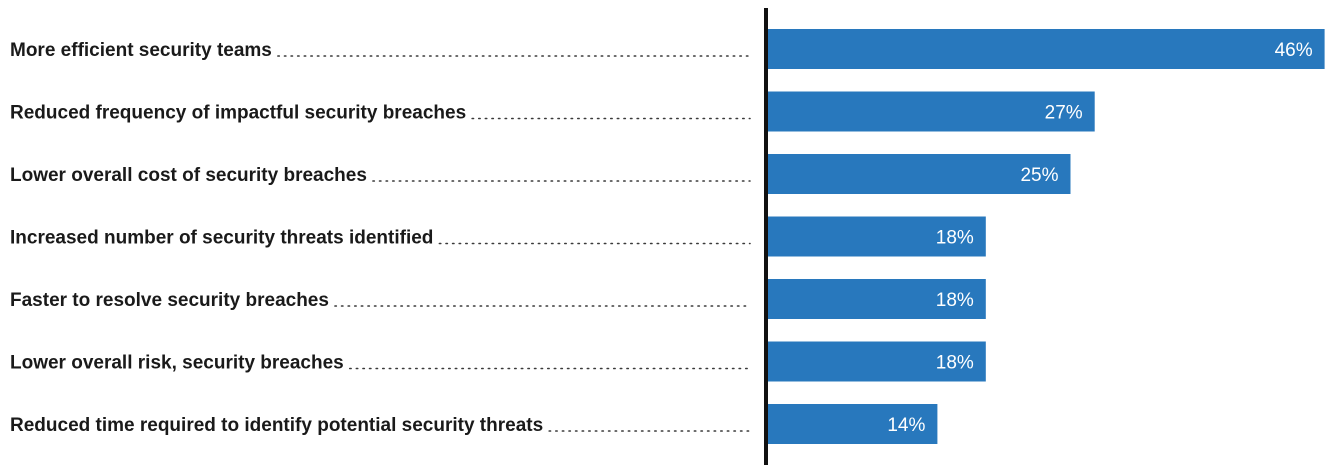 The image size is (1330, 465). I want to click on data-label: 46%, so click(1294, 50).